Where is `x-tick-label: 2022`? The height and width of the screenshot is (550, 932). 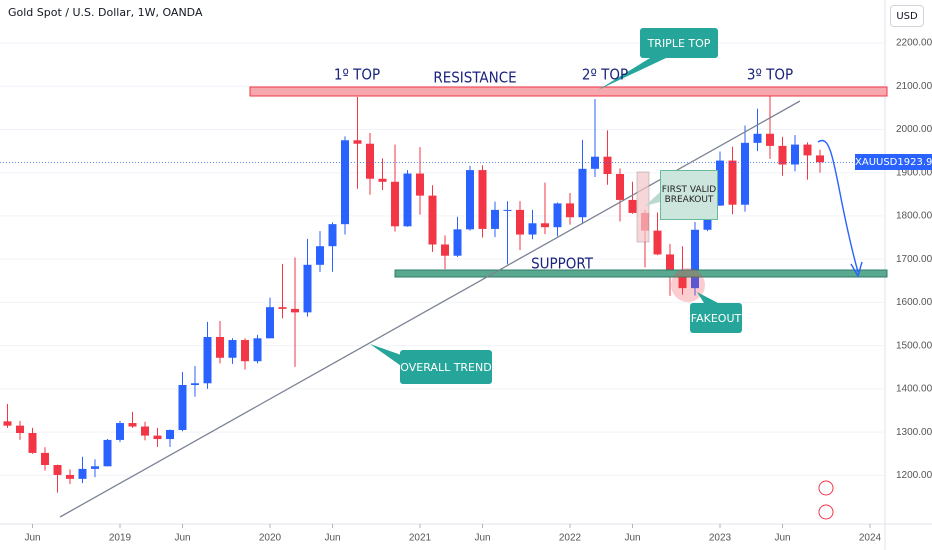 x-tick-label: 2022 is located at coordinates (570, 538).